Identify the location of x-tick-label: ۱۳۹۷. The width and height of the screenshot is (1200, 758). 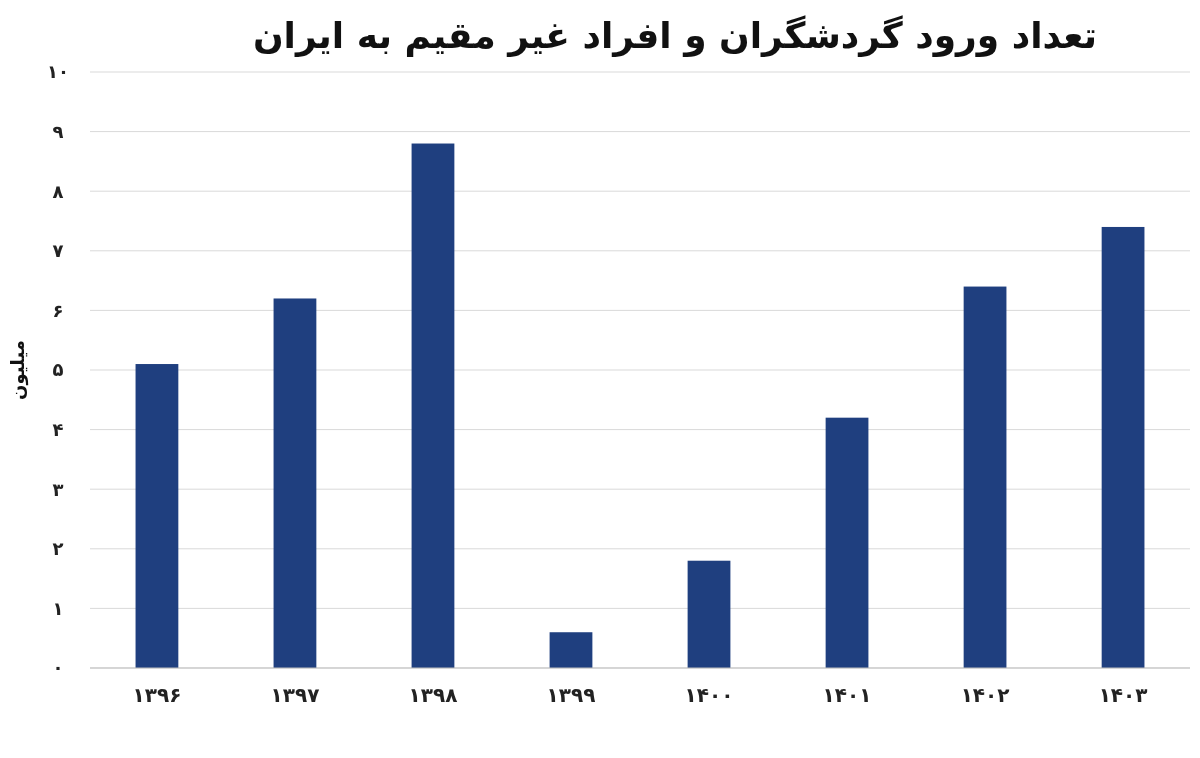
(295, 695).